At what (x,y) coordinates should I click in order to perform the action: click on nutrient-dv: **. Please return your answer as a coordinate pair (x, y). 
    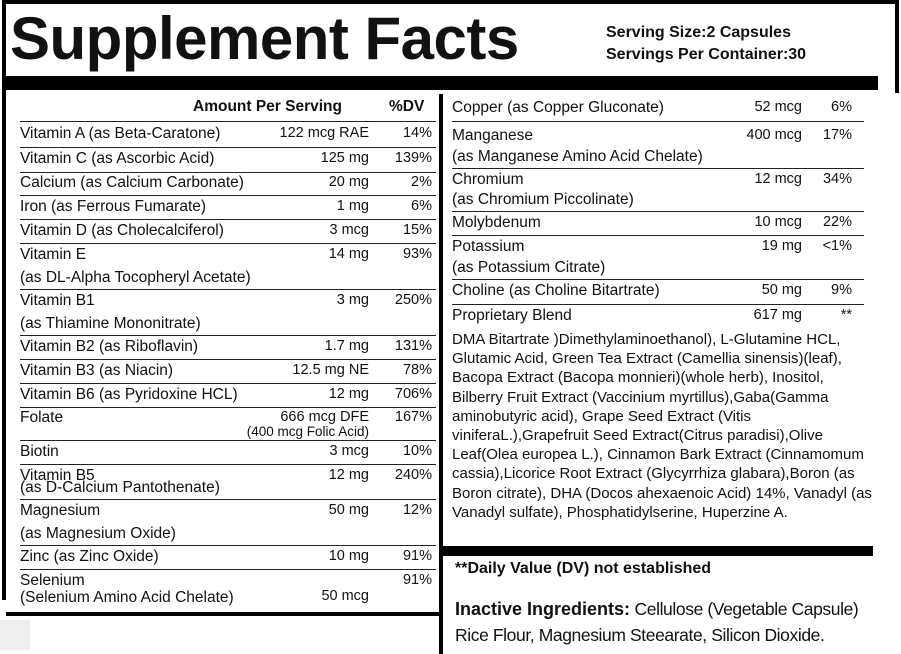
    Looking at the image, I should click on (846, 315).